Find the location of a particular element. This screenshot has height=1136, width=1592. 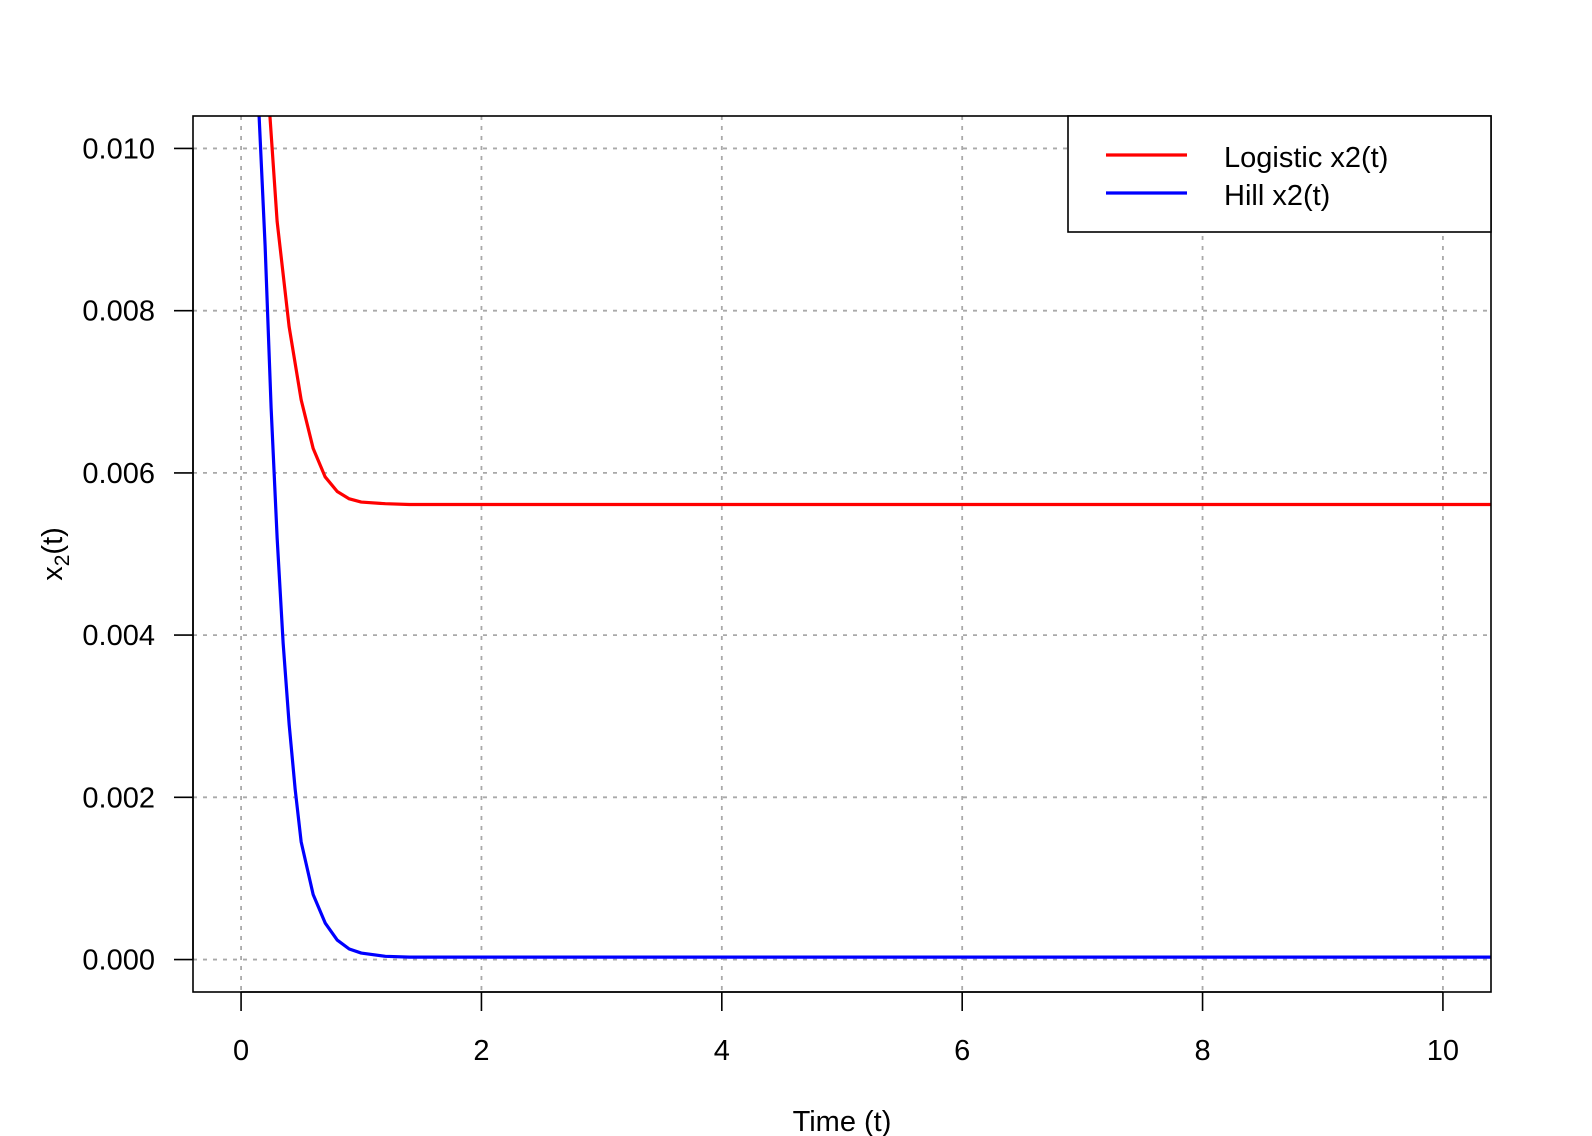

x-axis: 0 2 4 6 8 10 is located at coordinates (846, 1029).